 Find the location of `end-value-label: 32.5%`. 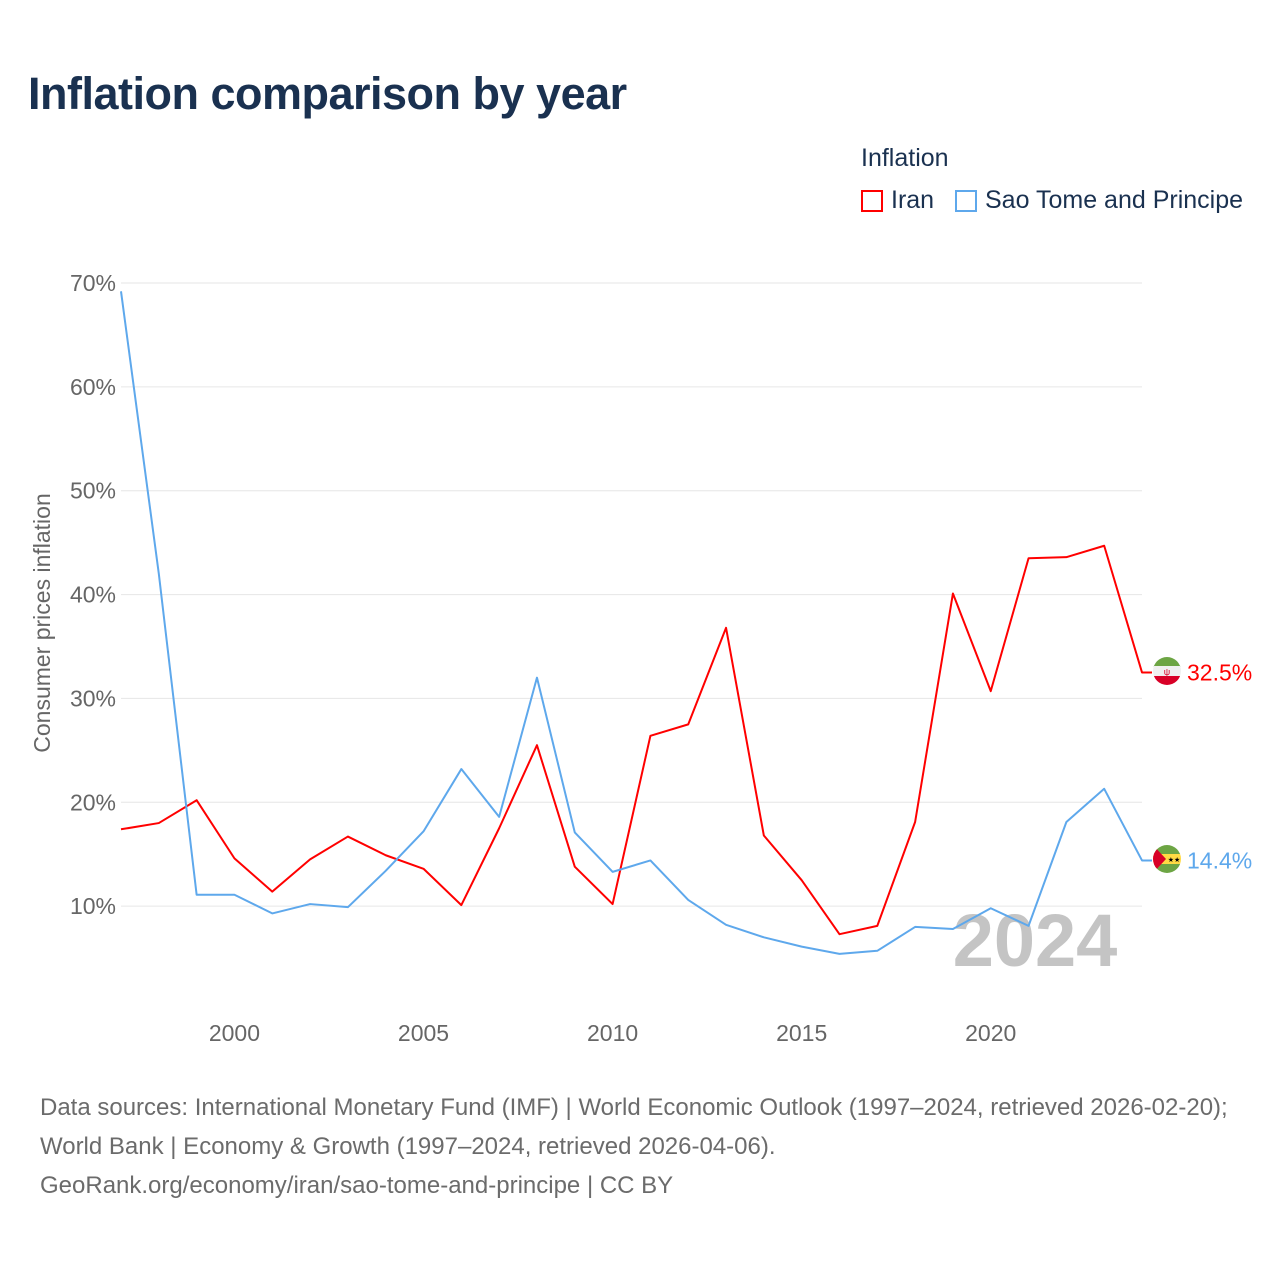

end-value-label: 32.5% is located at coordinates (1219, 672).